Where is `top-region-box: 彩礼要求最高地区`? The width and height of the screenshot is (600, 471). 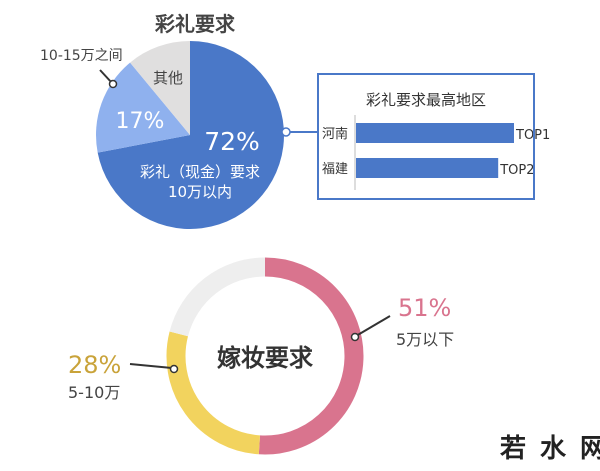
top-region-box: 彩礼要求最高地区 is located at coordinates (426, 136).